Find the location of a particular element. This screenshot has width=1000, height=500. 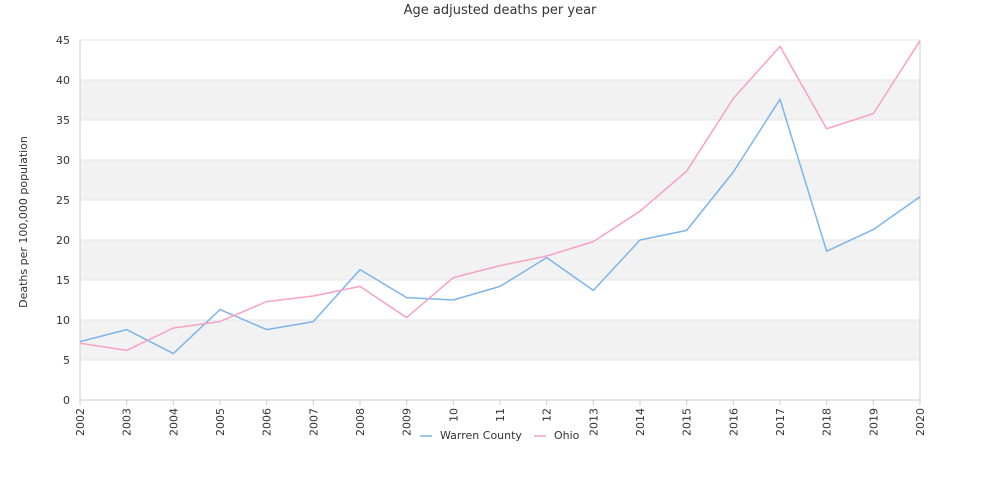

x-tick-label: 2017 is located at coordinates (780, 422).